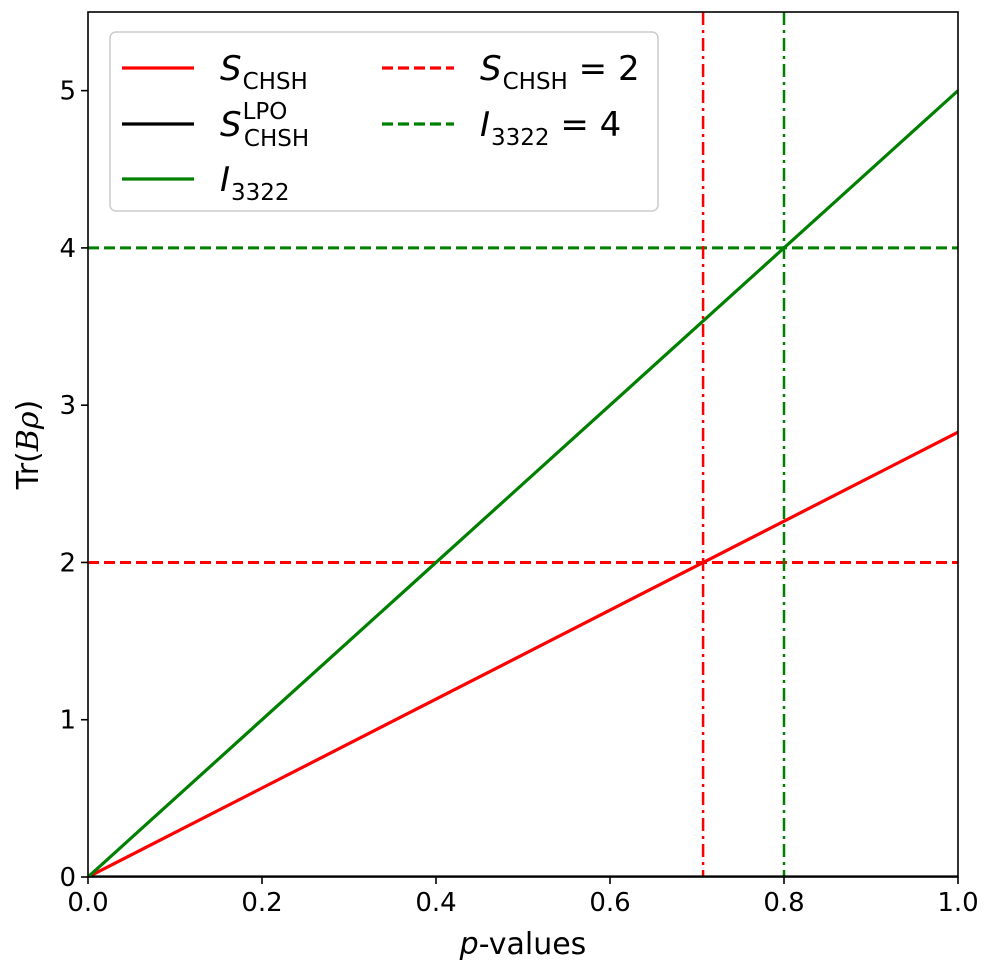  What do you see at coordinates (255, 183) in the screenshot?
I see `legend-label-2: I3322` at bounding box center [255, 183].